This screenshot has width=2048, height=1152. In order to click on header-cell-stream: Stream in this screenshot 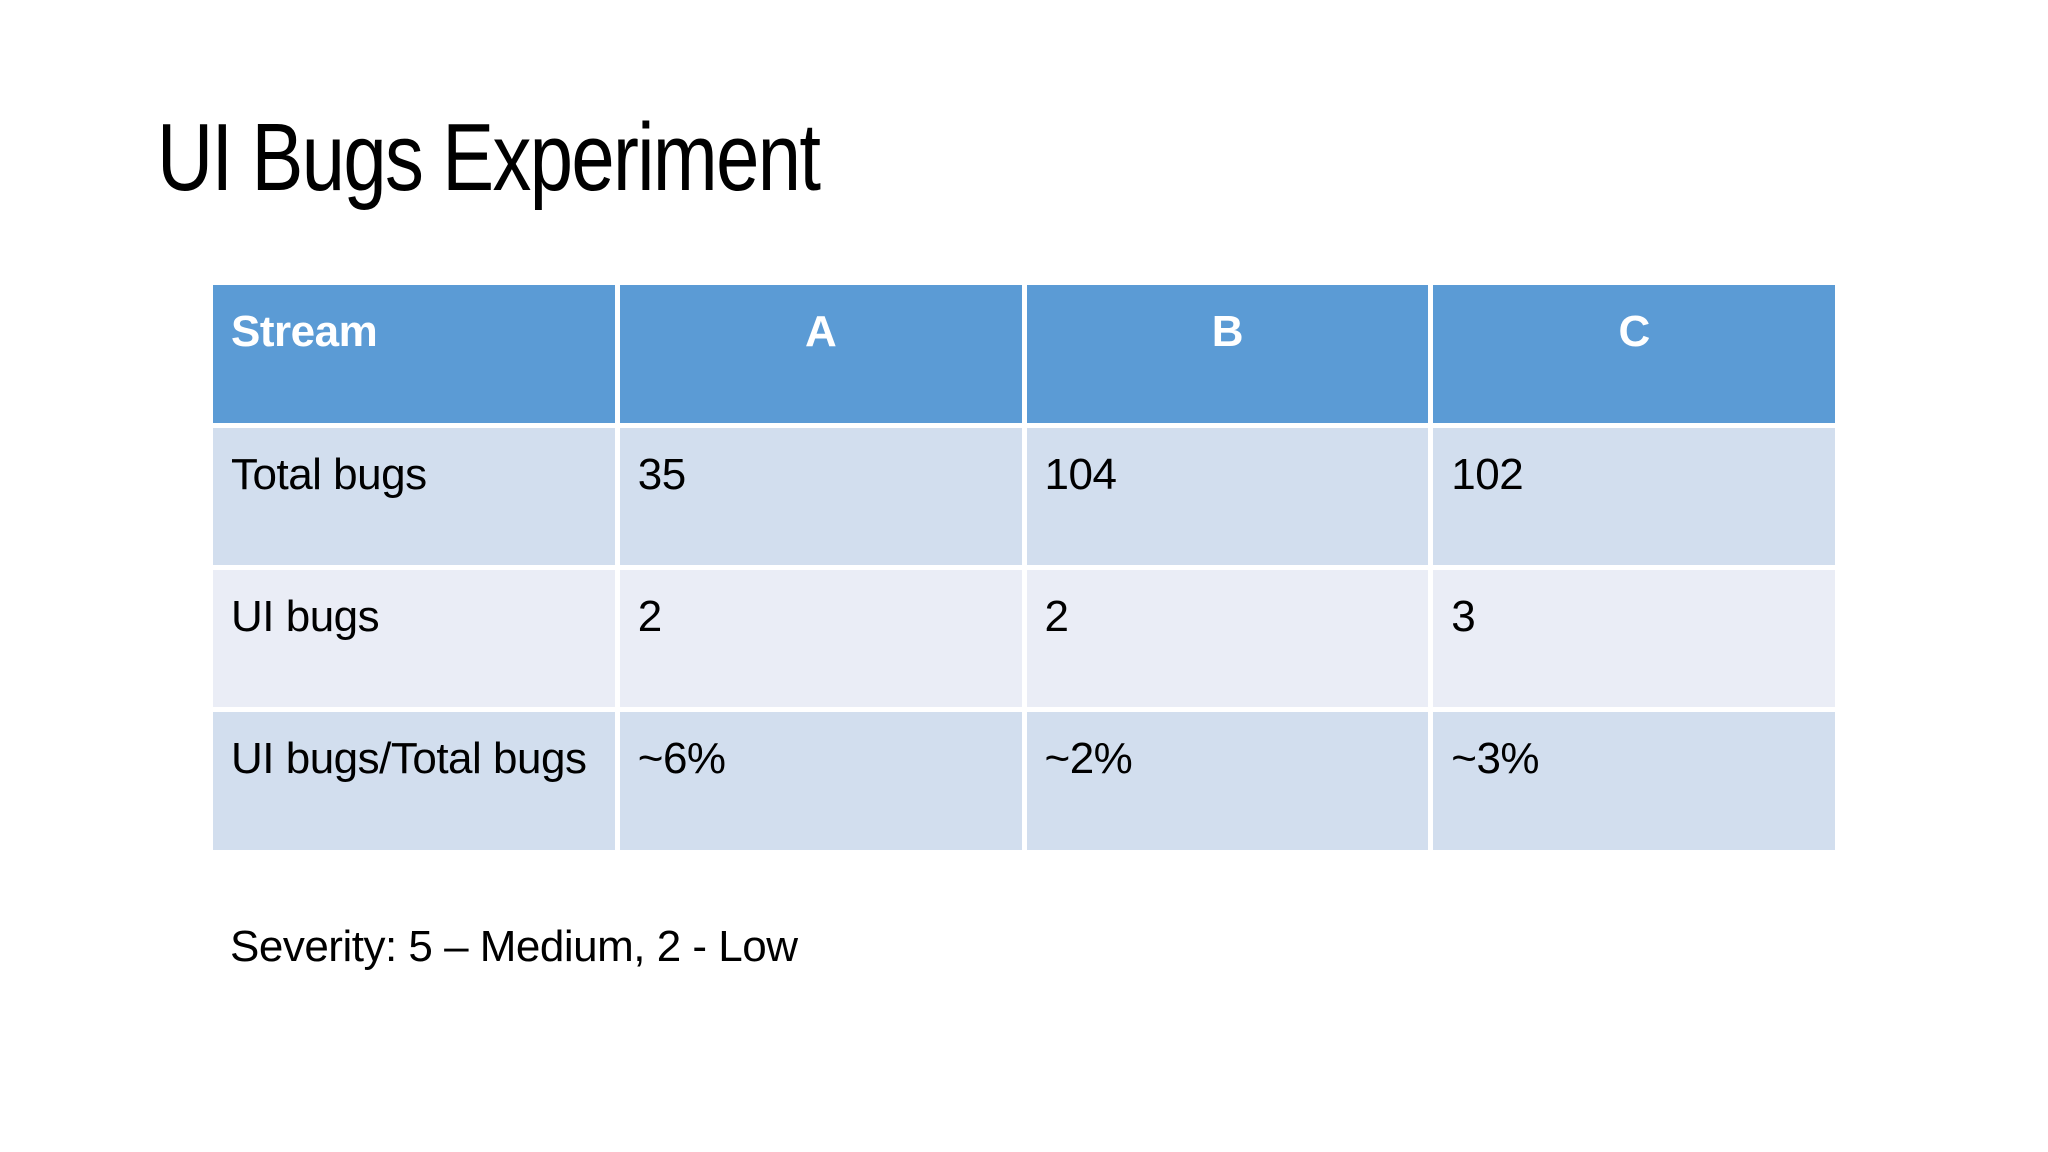, I will do `click(414, 354)`.